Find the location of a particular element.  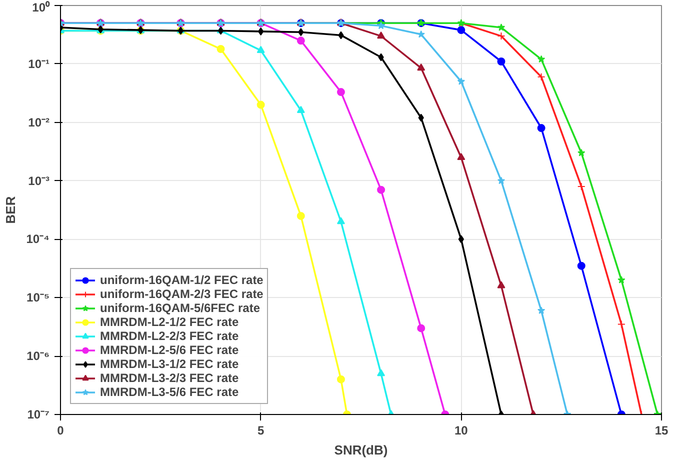

y-tick-label: 10⁻² is located at coordinates (39, 122).